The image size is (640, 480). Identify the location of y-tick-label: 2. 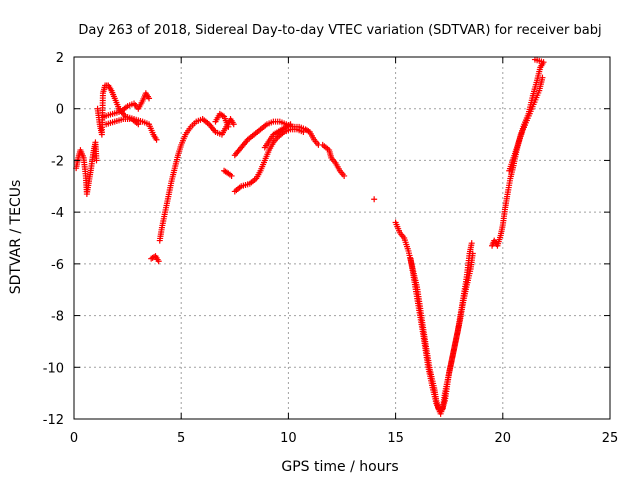
(60, 58).